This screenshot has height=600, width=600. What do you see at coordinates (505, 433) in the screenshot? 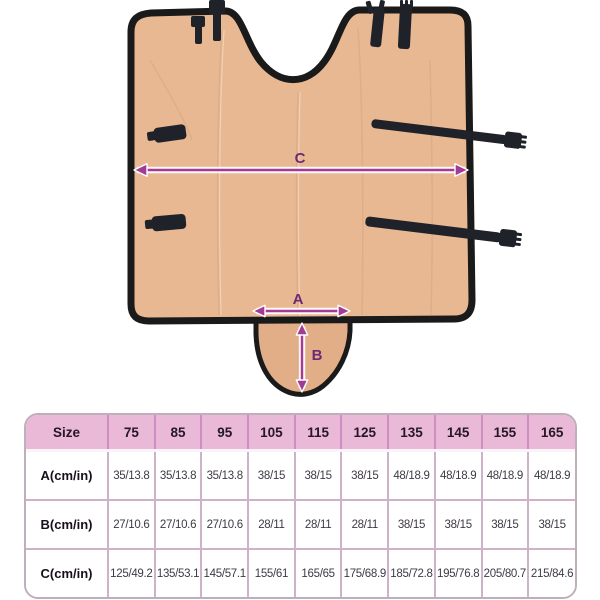
I see `size-table-col-header: 155` at bounding box center [505, 433].